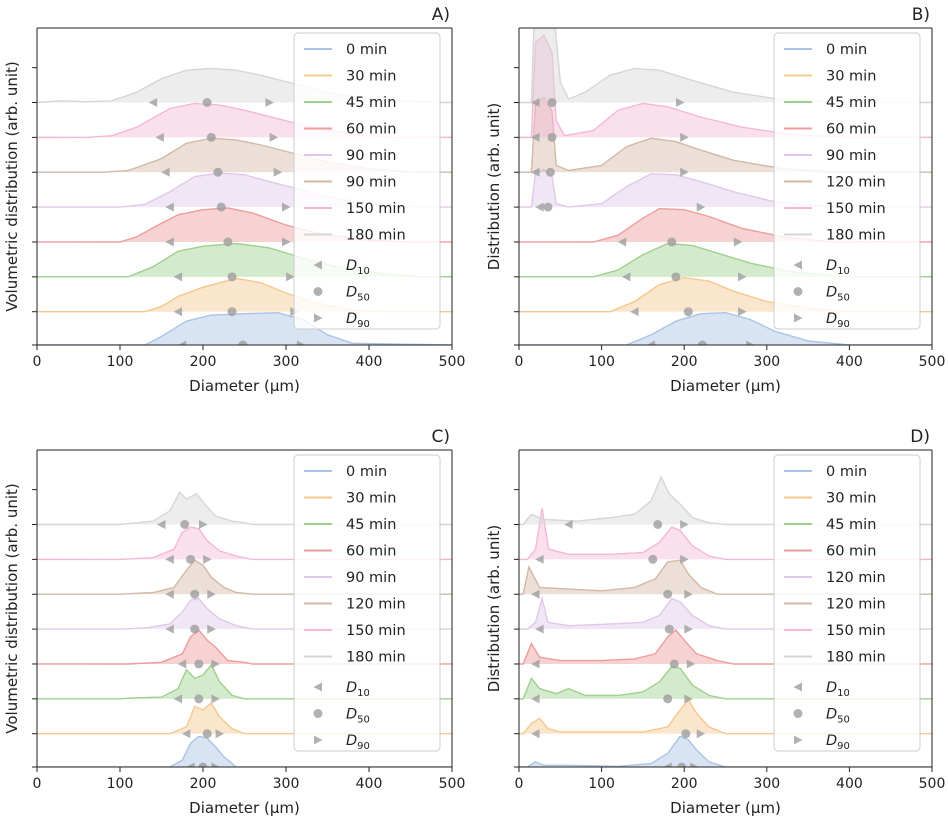 The image size is (948, 823). I want to click on x-axis-label: Diameter (μm), so click(244, 386).